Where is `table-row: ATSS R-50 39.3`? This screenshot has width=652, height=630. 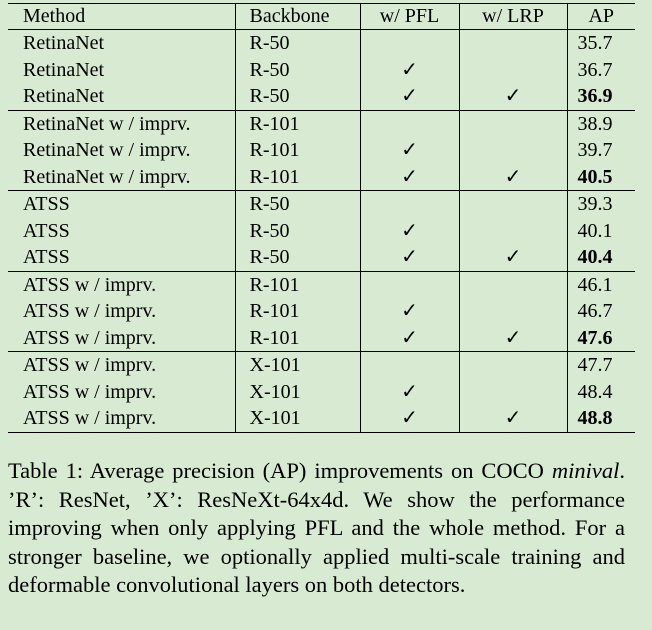
table-row: ATSS R-50 39.3 is located at coordinates (321, 204).